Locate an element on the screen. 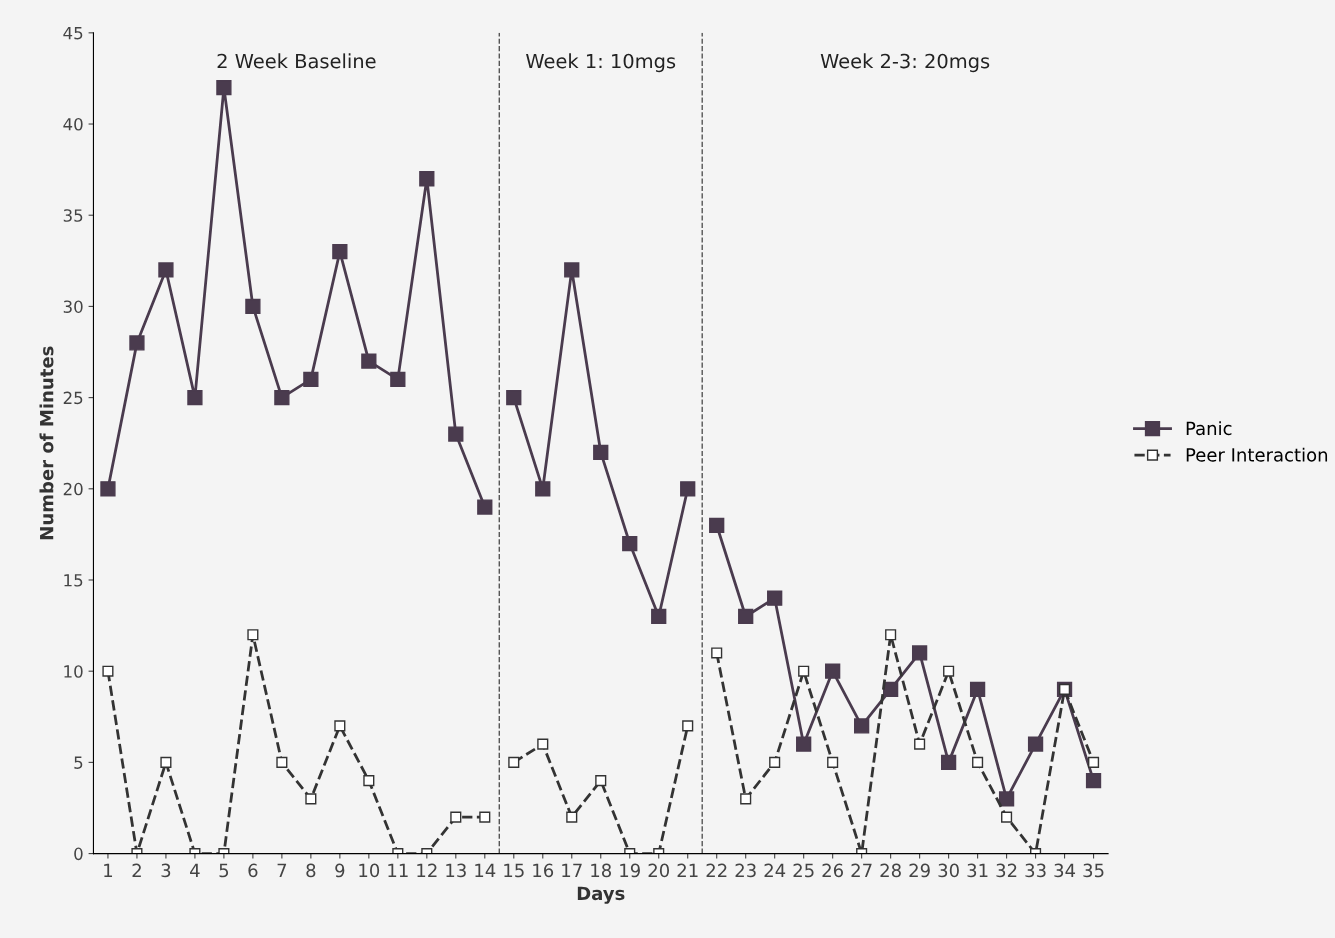 This screenshot has height=938, width=1335. x-tick-label: 22 is located at coordinates (716, 870).